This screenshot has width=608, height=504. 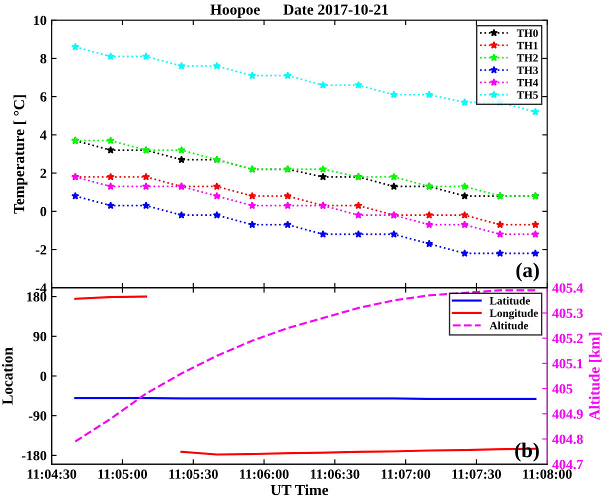 What do you see at coordinates (39, 337) in the screenshot?
I see `y-tick-label: 90` at bounding box center [39, 337].